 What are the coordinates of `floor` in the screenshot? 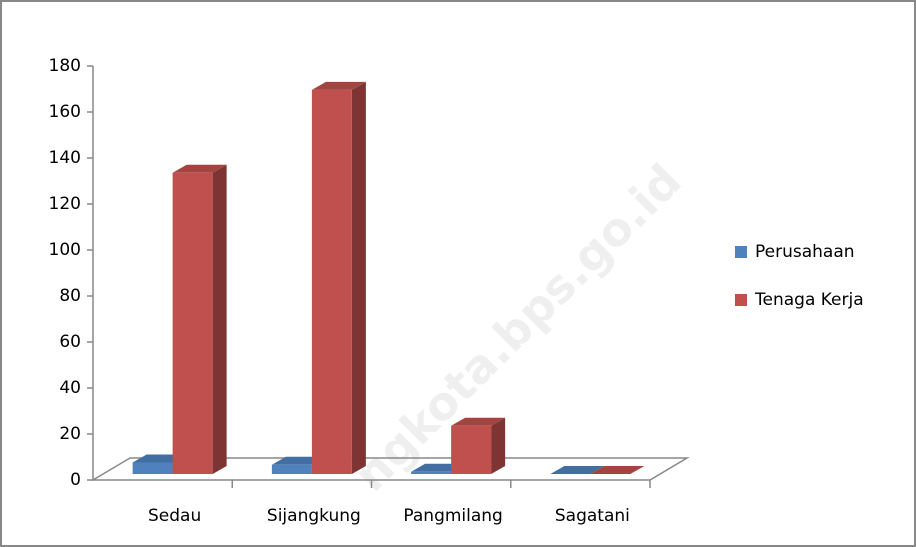 It's located at (390, 469).